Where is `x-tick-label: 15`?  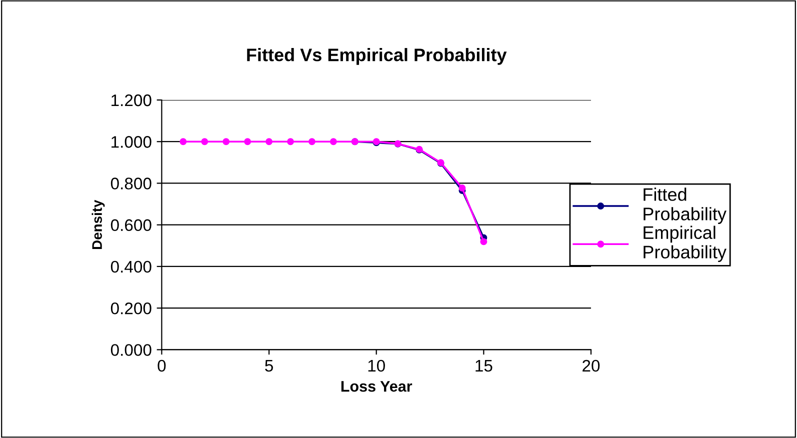 x-tick-label: 15 is located at coordinates (484, 366).